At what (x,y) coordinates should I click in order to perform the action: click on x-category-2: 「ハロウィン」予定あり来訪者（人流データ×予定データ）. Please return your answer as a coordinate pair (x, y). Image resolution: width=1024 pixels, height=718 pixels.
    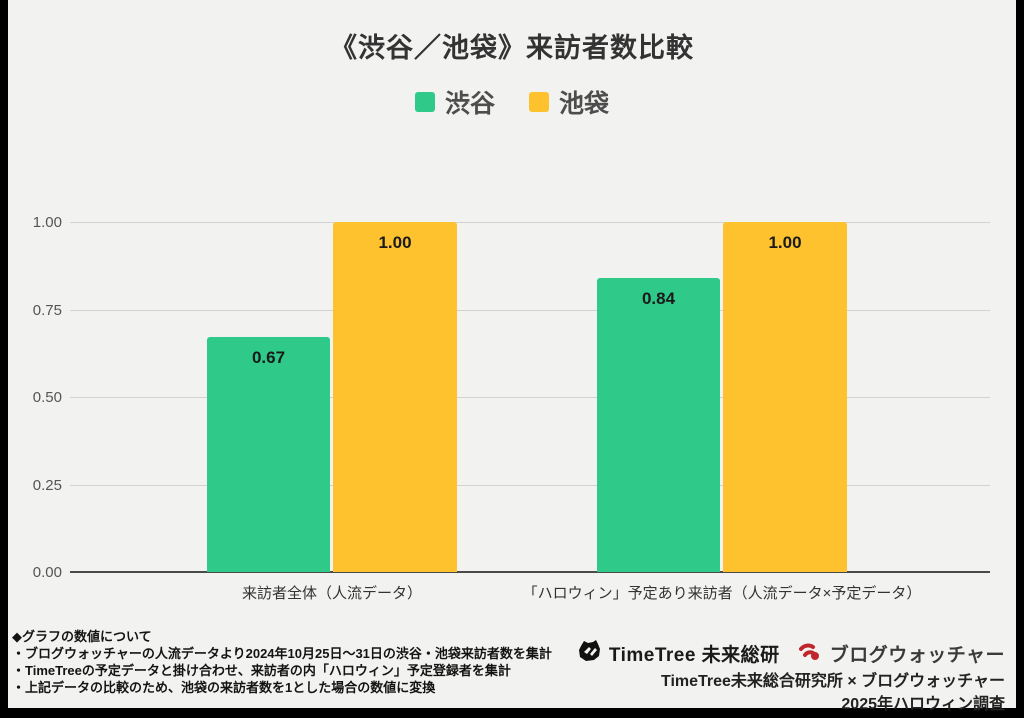
    Looking at the image, I should click on (722, 593).